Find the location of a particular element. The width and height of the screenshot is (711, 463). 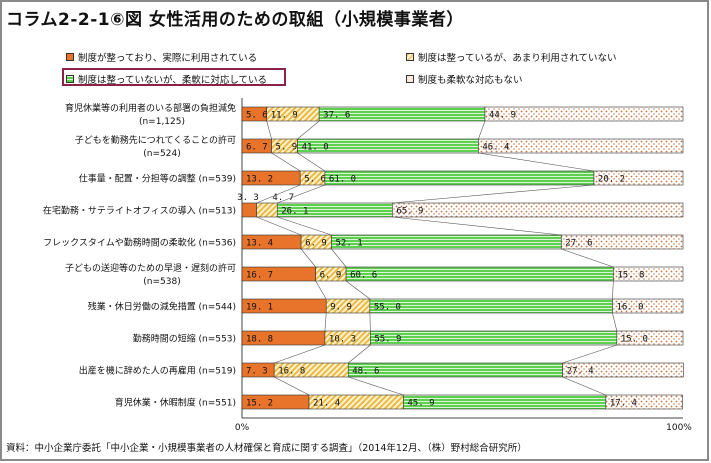

data-label-used: 6. 7 is located at coordinates (257, 148).